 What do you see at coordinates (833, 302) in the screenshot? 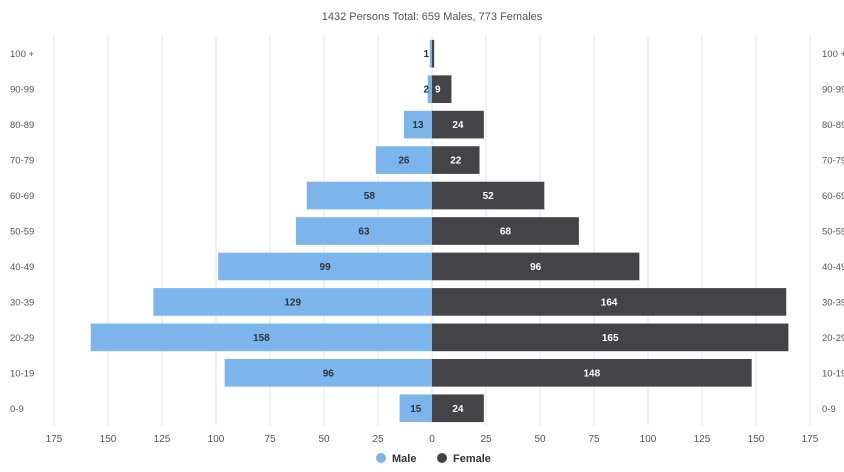
I see `category-label-right: 30-39` at bounding box center [833, 302].